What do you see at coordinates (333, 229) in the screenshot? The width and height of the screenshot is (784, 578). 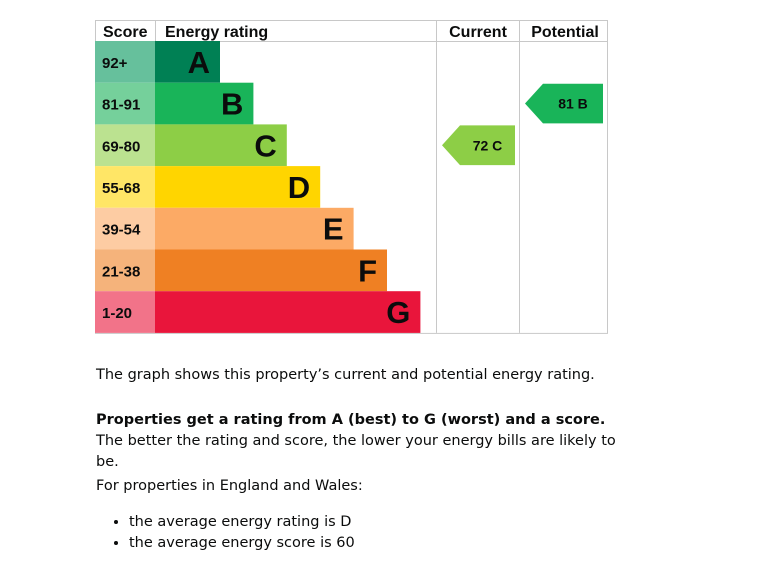 I see `band-letter: E` at bounding box center [333, 229].